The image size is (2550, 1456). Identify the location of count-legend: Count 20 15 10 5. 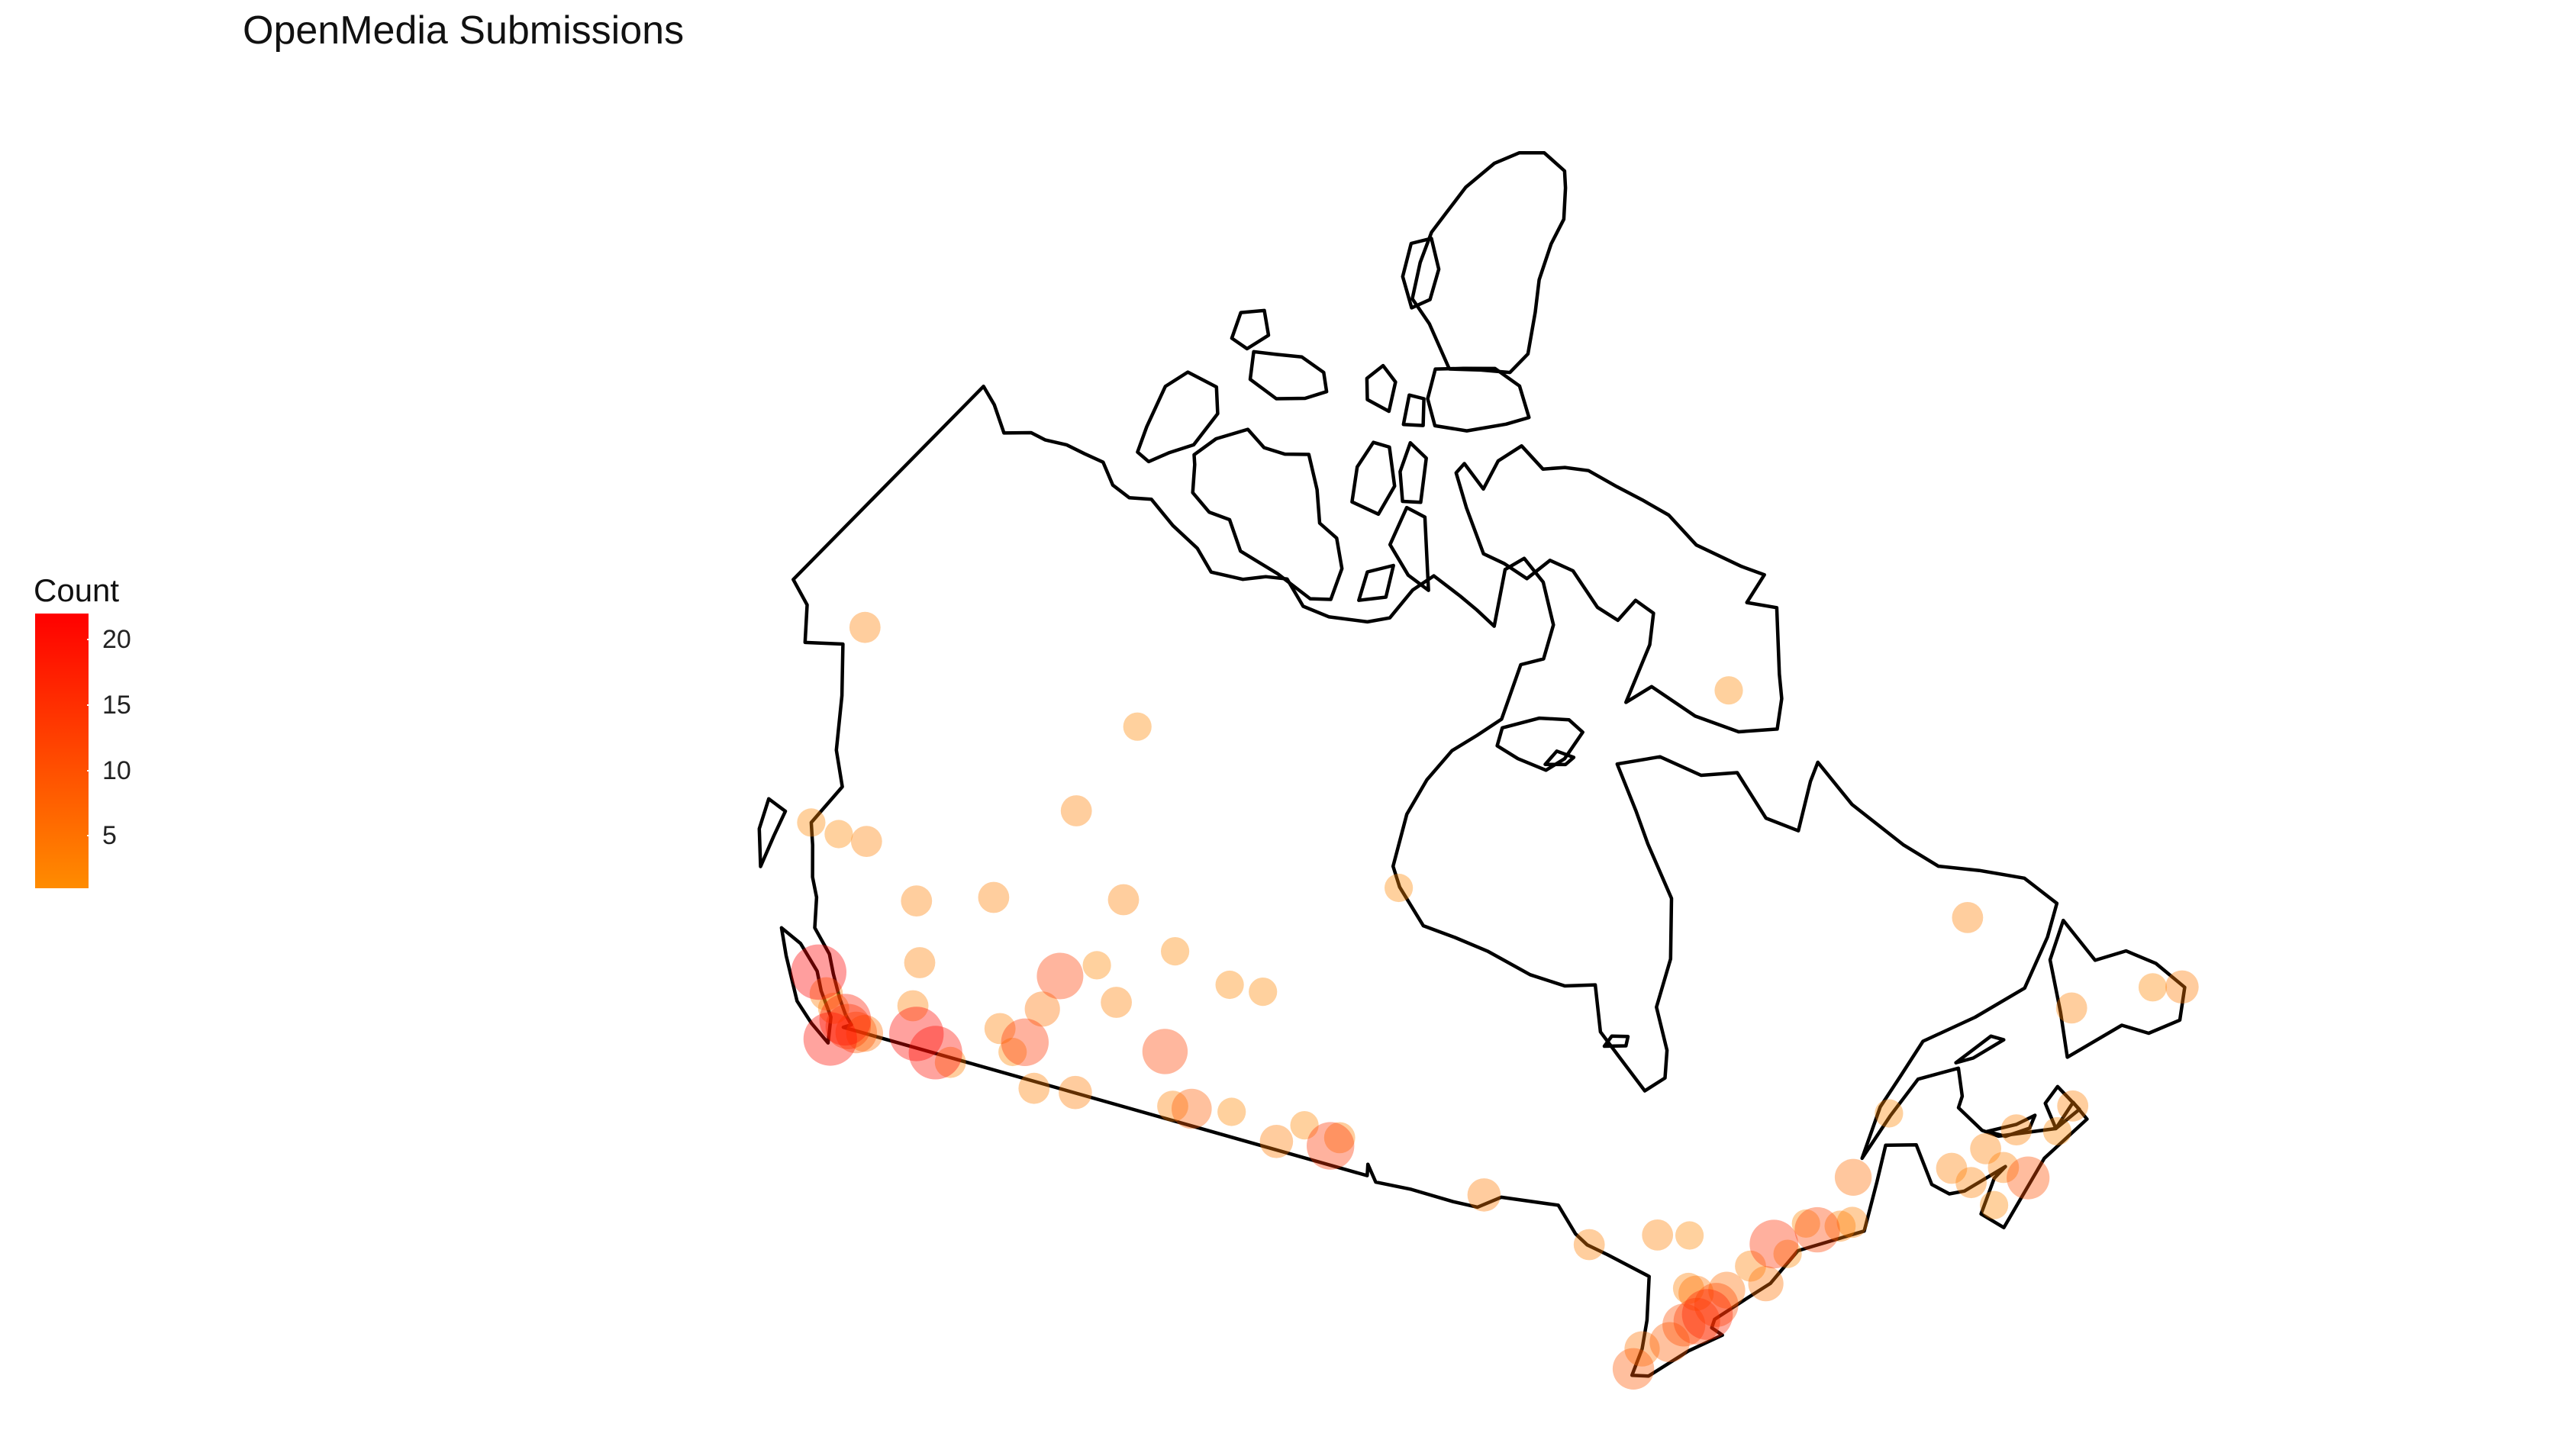
(110, 730).